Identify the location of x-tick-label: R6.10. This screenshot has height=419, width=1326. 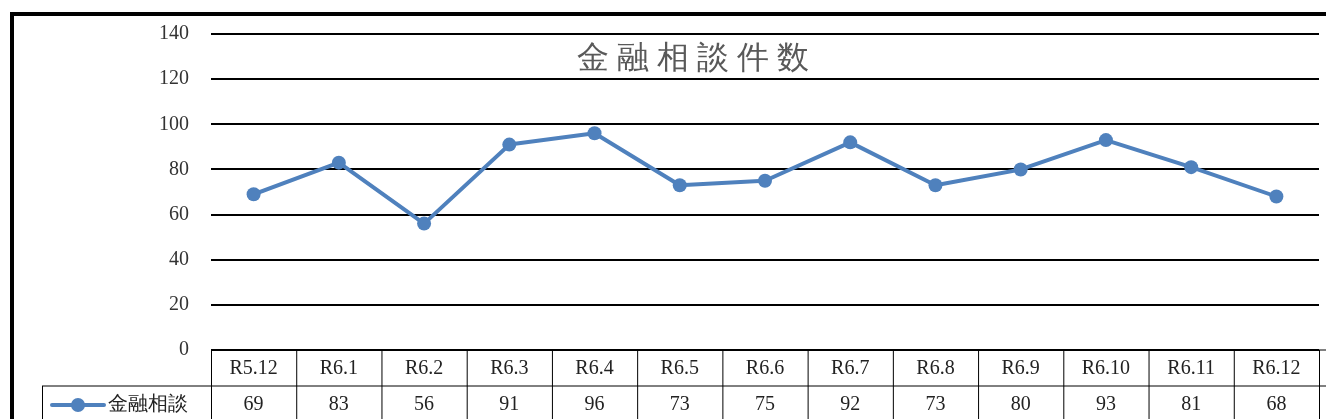
(1106, 367).